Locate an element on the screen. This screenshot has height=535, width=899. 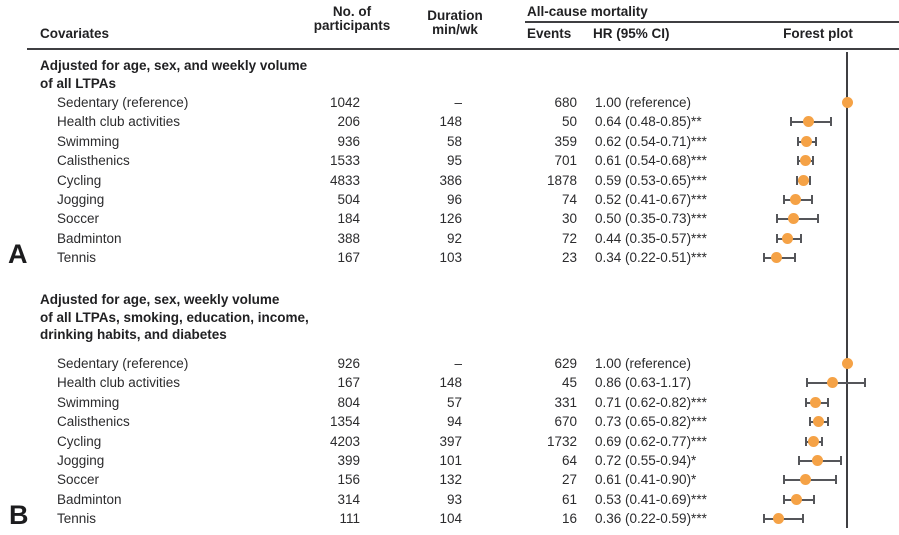
events-cell: 74 is located at coordinates (569, 199).